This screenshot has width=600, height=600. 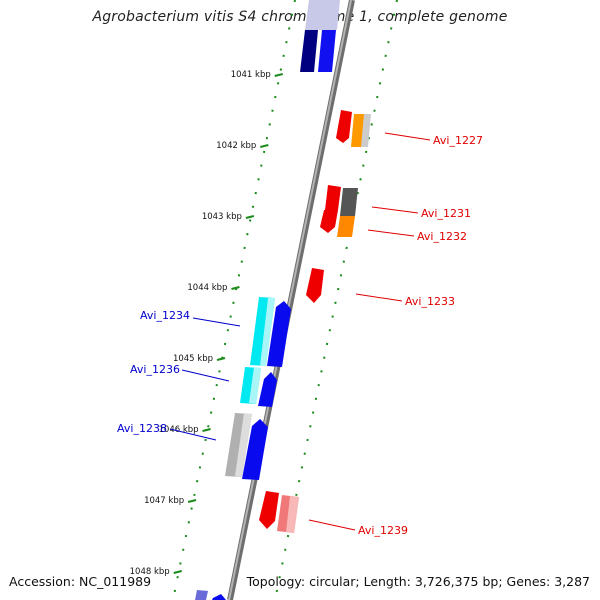 What do you see at coordinates (222, 217) in the screenshot?
I see `kbp-tick-label: 1043 kbp` at bounding box center [222, 217].